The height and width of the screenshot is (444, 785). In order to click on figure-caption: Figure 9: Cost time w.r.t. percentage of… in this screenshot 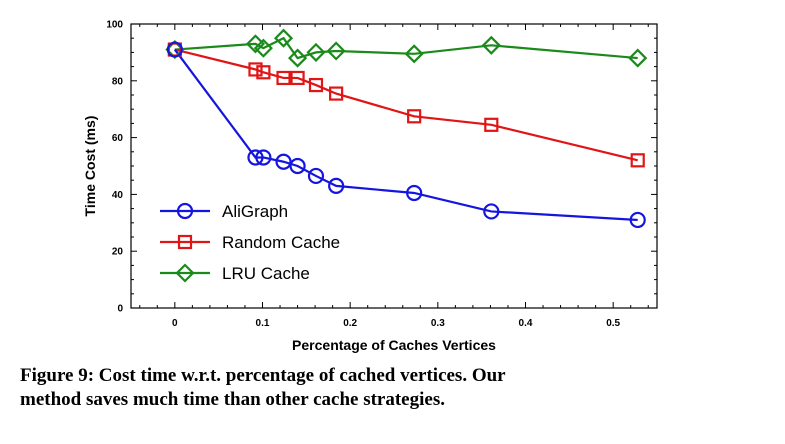, I will do `click(395, 388)`.